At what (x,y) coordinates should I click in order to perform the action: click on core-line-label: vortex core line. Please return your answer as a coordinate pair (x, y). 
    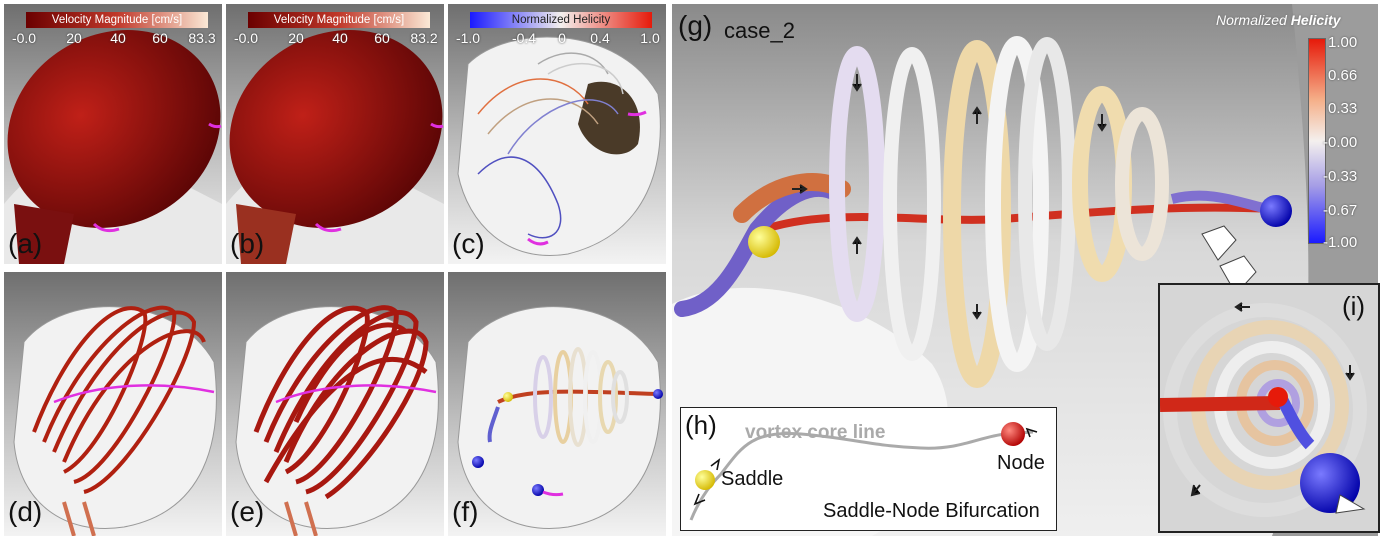
    Looking at the image, I should click on (815, 432).